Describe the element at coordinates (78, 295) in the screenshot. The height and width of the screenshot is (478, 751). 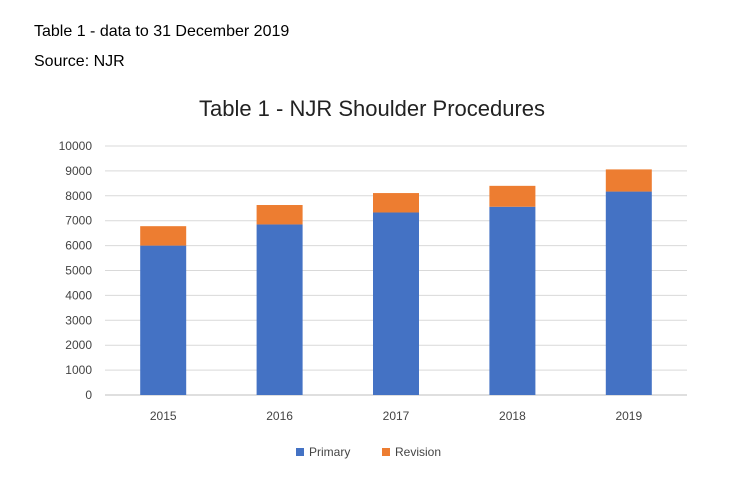
I see `y-tick-label: 4000` at that location.